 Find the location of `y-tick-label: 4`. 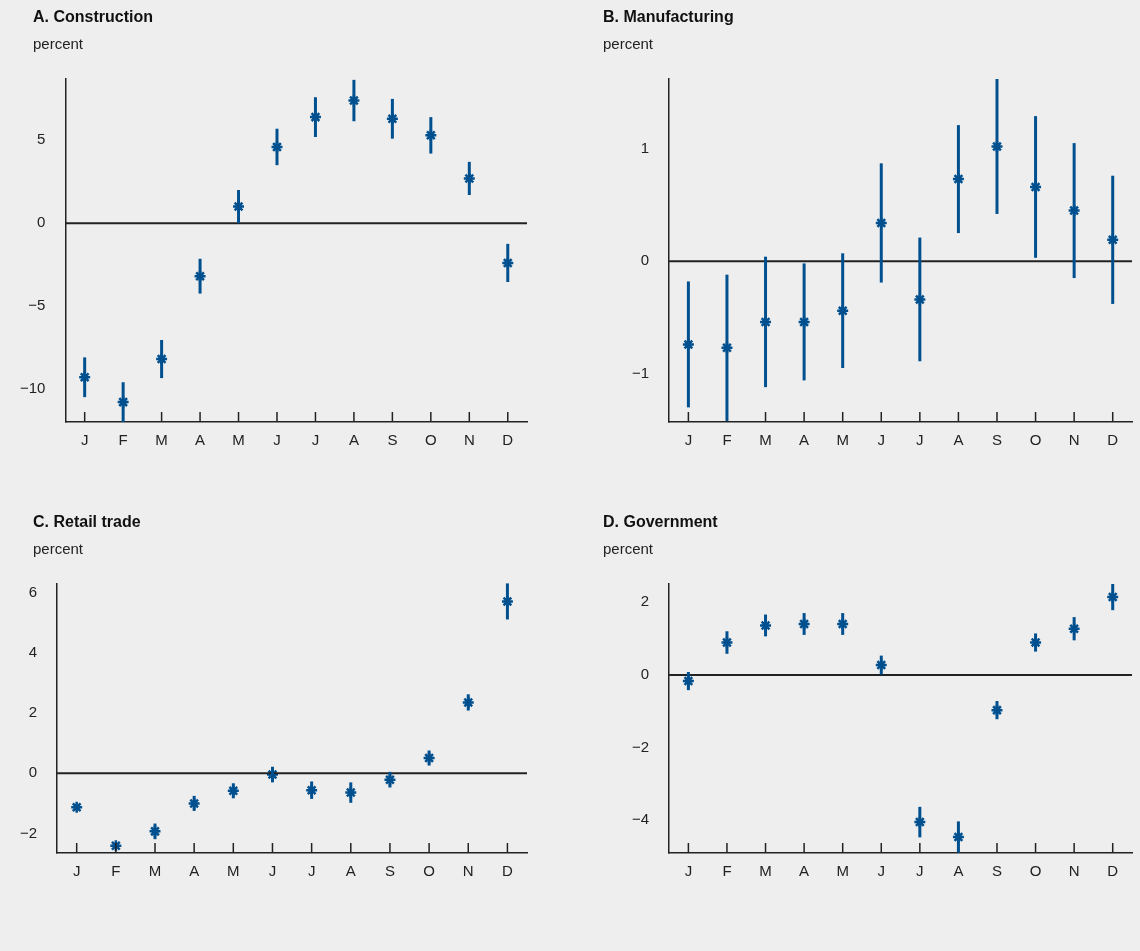

y-tick-label: 4 is located at coordinates (33, 652).